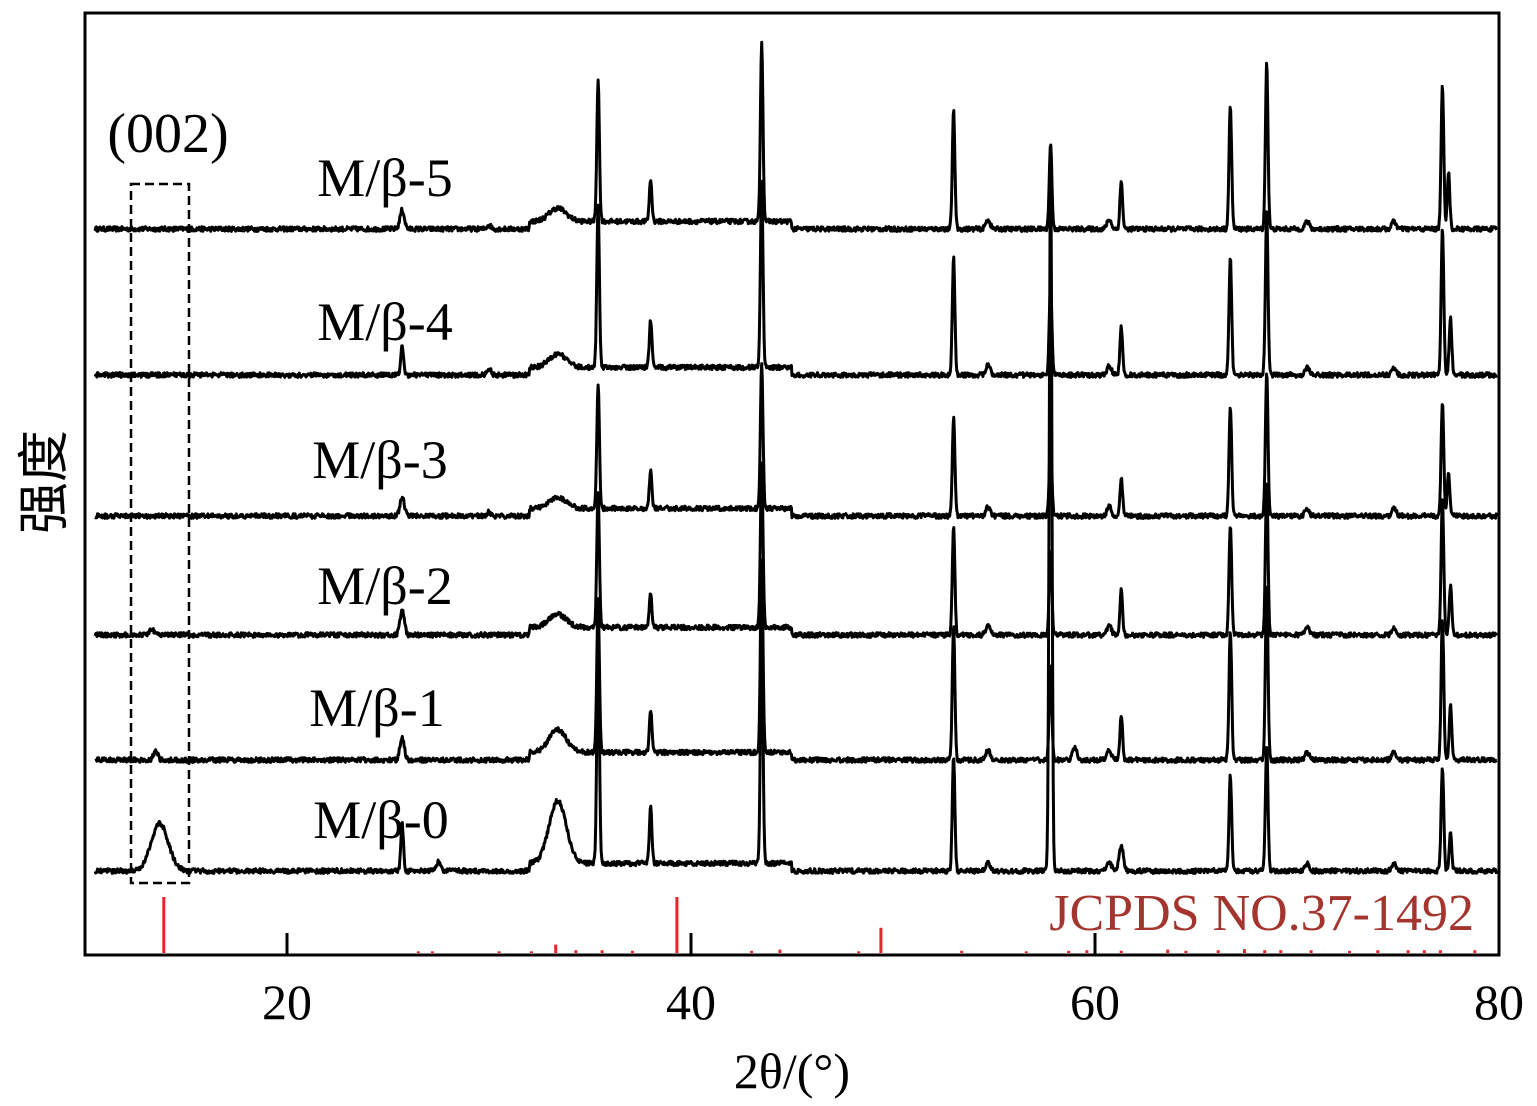 Image resolution: width=1537 pixels, height=1106 pixels. I want to click on reference-pattern, so click(819, 925).